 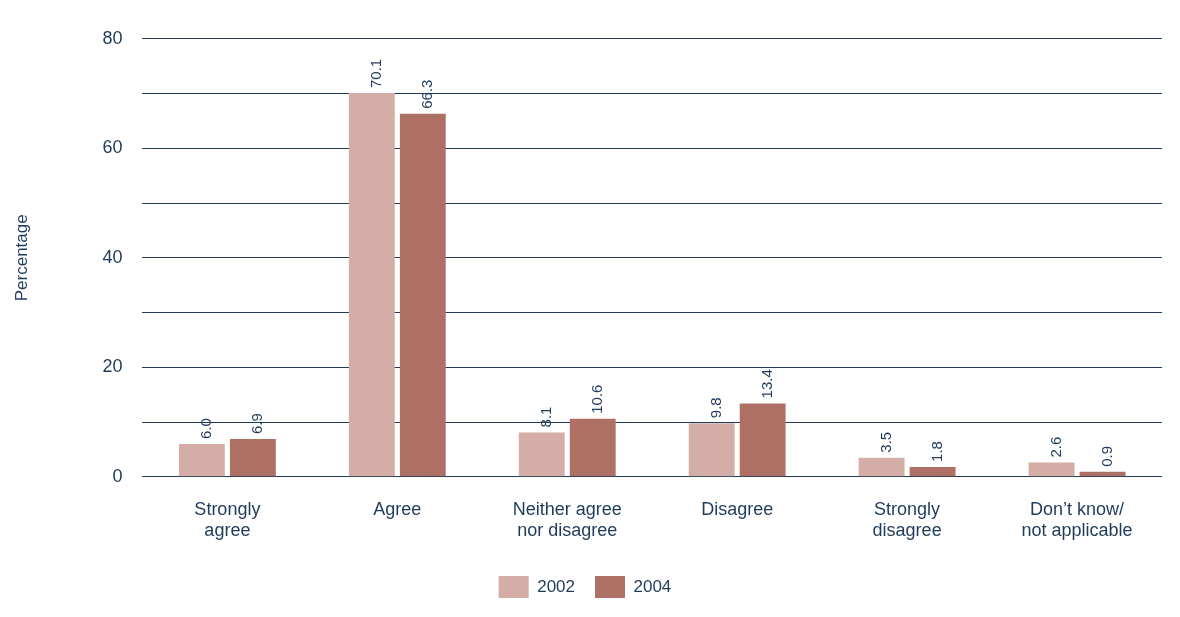 I want to click on x-tick-label: Don’t know/ not applicable, so click(x=1077, y=519).